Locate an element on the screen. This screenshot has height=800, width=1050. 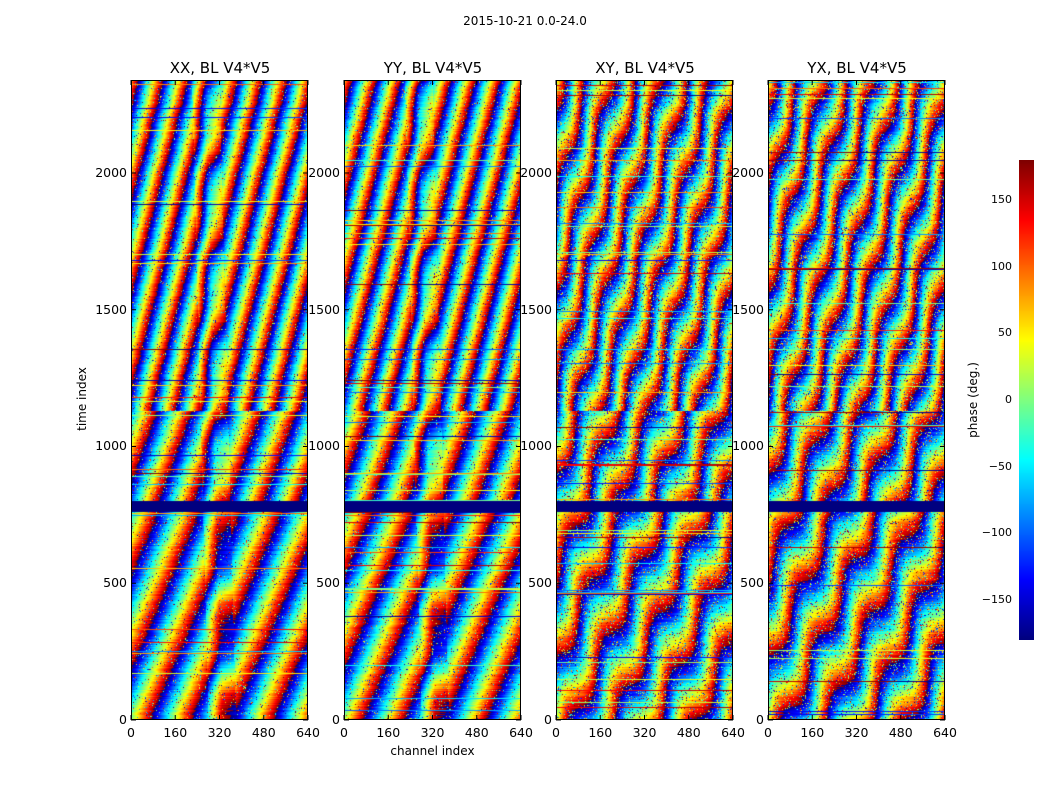
panel-title-xy: XY, BL V4*V5 is located at coordinates (645, 68).